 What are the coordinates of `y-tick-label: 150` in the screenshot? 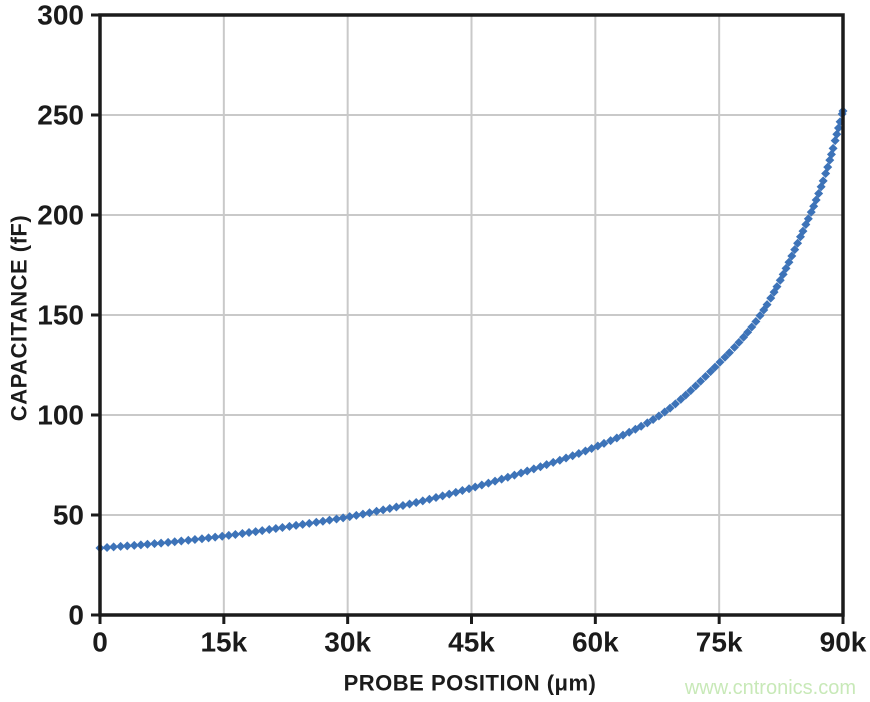 It's located at (60, 315).